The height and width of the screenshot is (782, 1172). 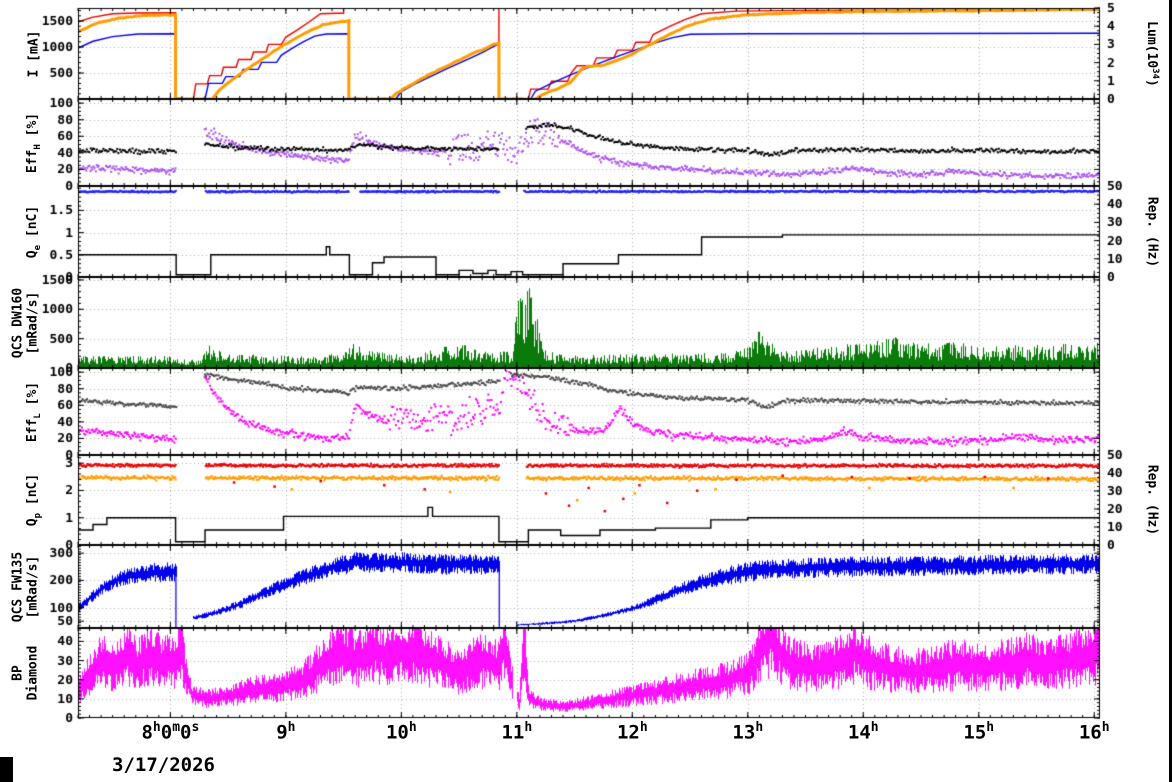 I want to click on x-tick-label: 9h, so click(x=286, y=732).